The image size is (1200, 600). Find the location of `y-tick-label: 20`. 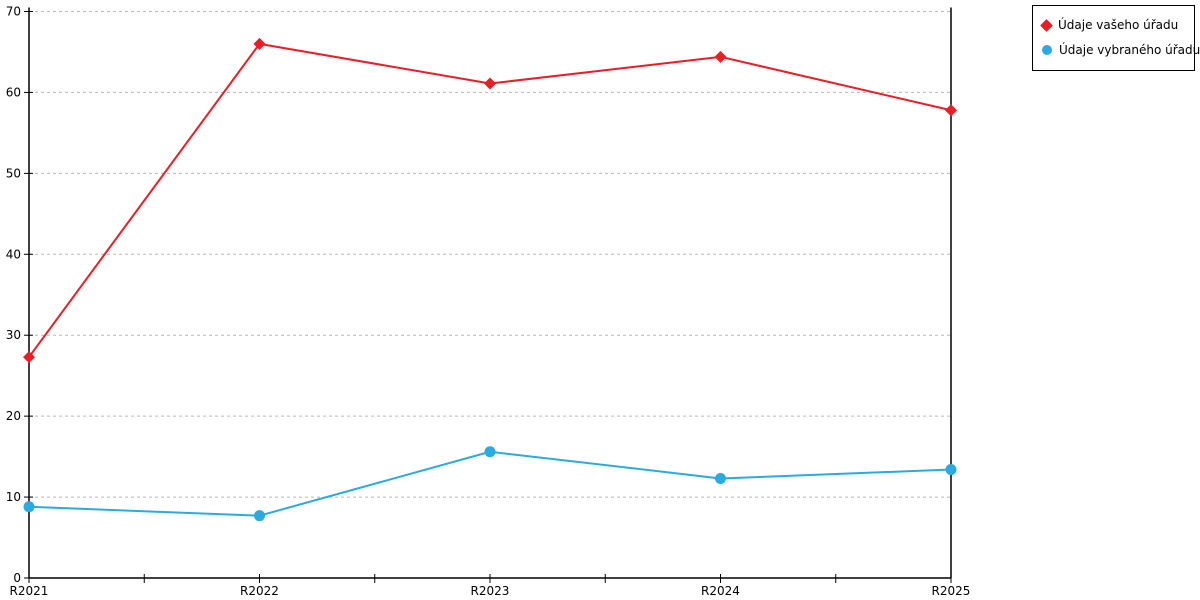

y-tick-label: 20 is located at coordinates (13, 416).